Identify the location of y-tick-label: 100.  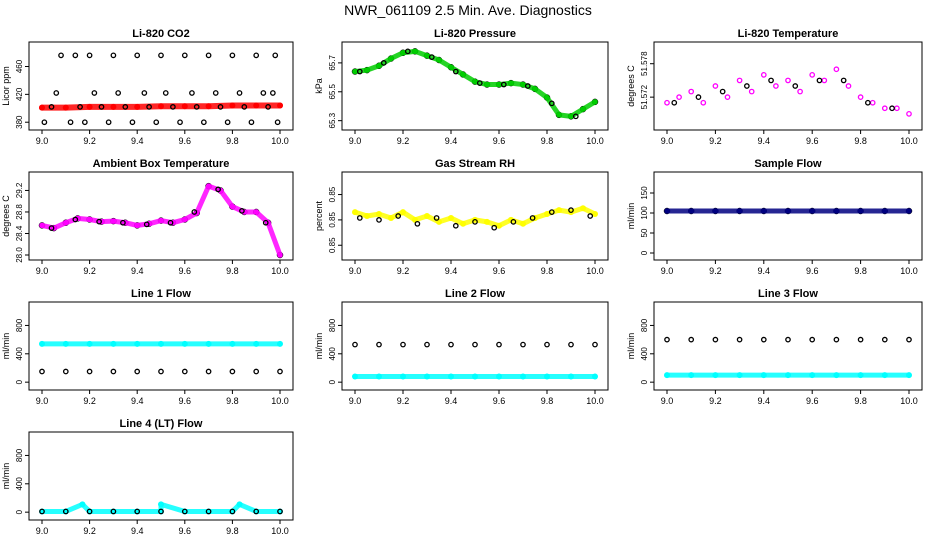
(644, 213).